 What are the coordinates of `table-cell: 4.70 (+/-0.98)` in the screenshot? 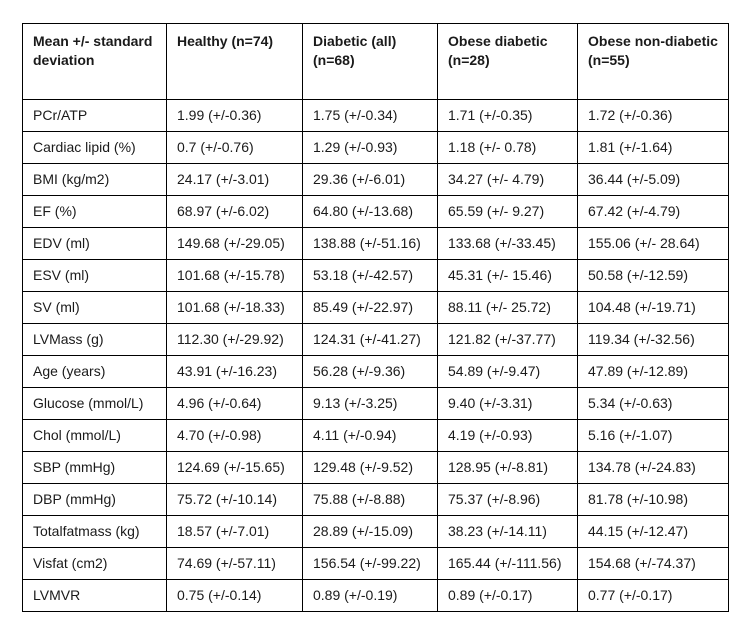 It's located at (234, 435).